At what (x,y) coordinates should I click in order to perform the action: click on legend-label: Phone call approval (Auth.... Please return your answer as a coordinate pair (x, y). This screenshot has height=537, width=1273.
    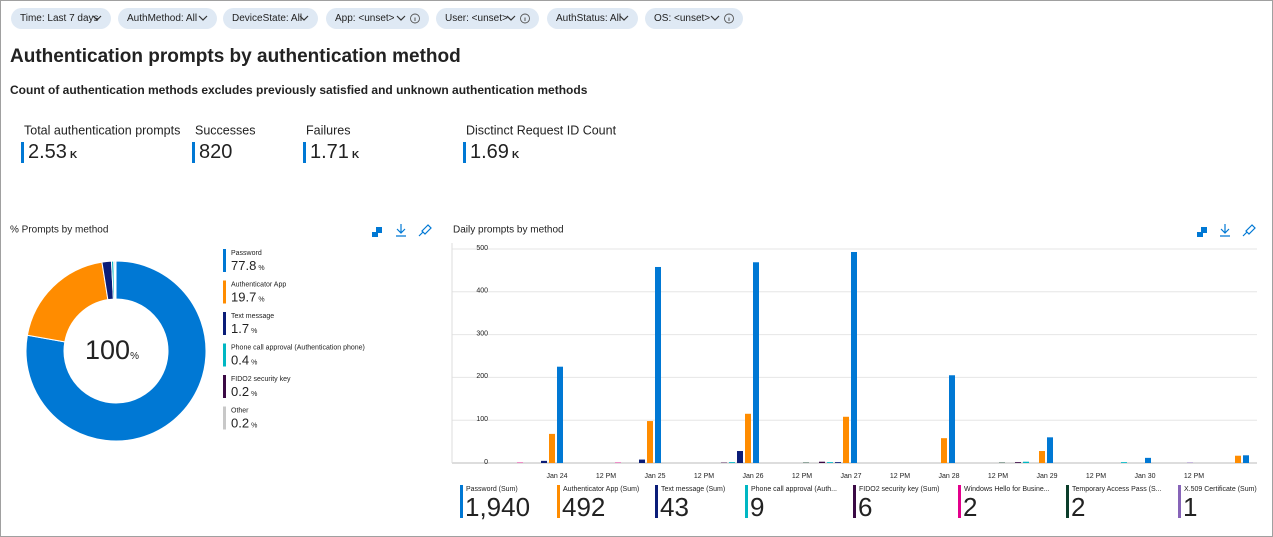
    Looking at the image, I should click on (794, 489).